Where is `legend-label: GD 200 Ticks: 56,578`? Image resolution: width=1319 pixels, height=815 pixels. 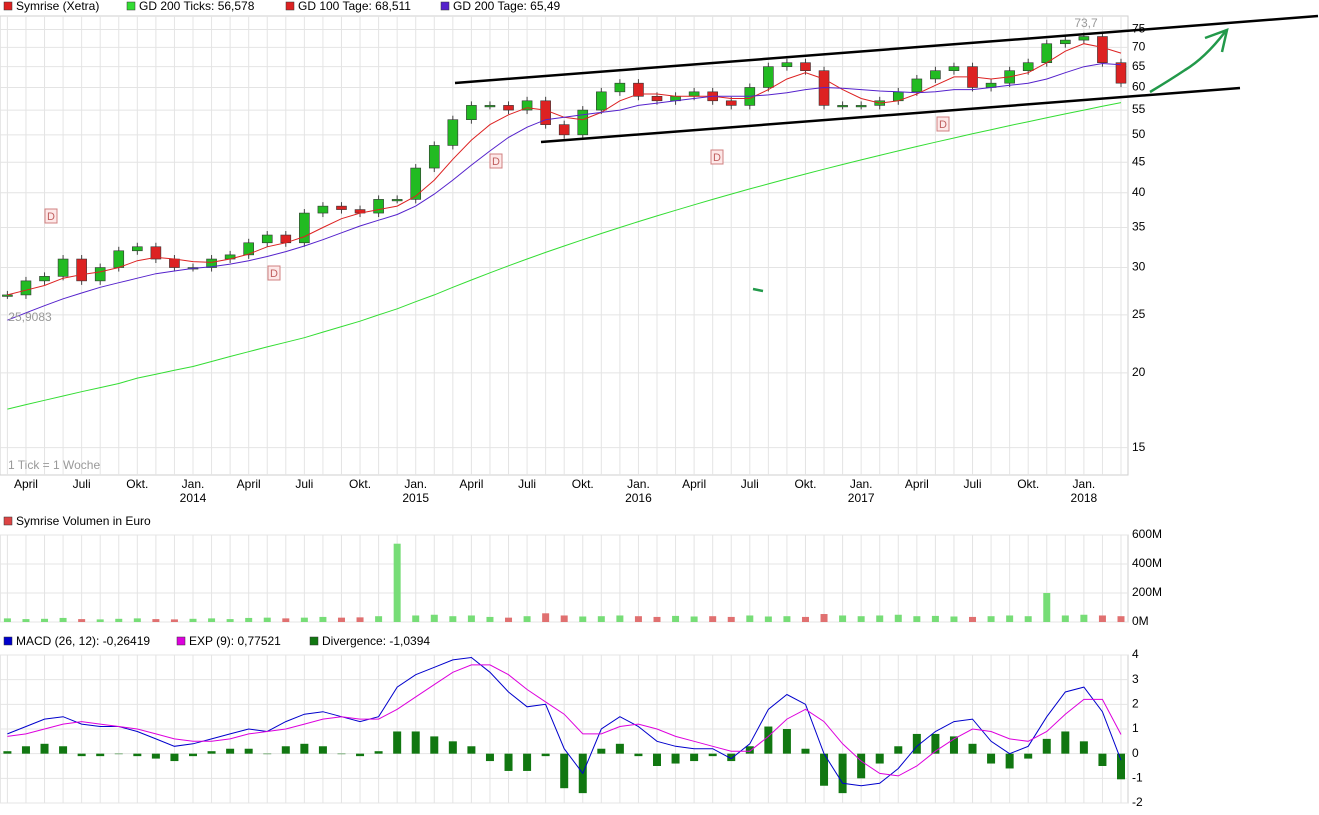
legend-label: GD 200 Ticks: 56,578 is located at coordinates (197, 6).